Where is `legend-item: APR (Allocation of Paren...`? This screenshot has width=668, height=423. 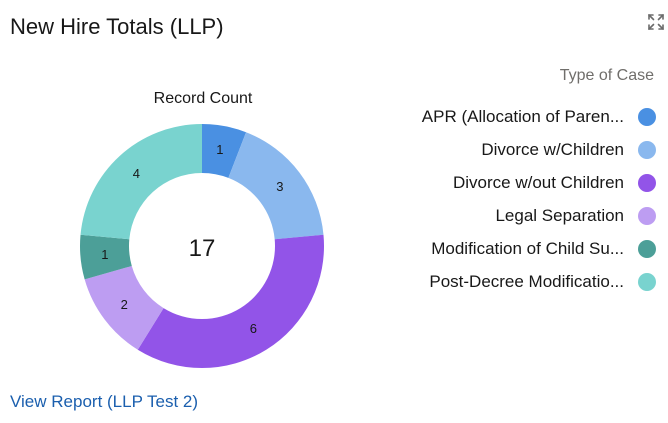
legend-item: APR (Allocation of Paren... is located at coordinates (539, 116).